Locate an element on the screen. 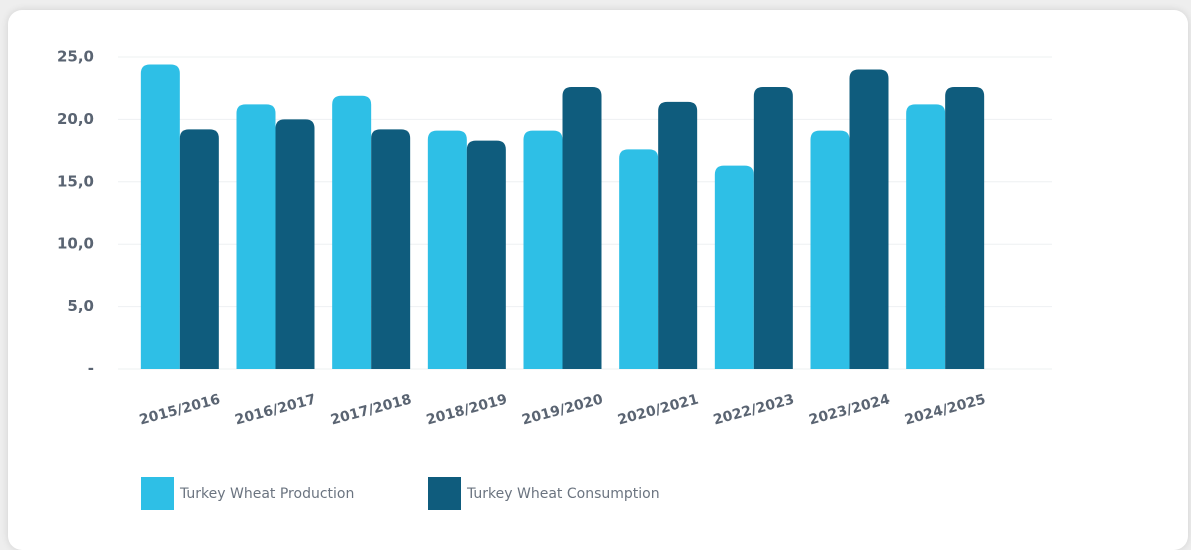 The height and width of the screenshot is (550, 1191). x-tick-label: 2015/2016 is located at coordinates (180, 410).